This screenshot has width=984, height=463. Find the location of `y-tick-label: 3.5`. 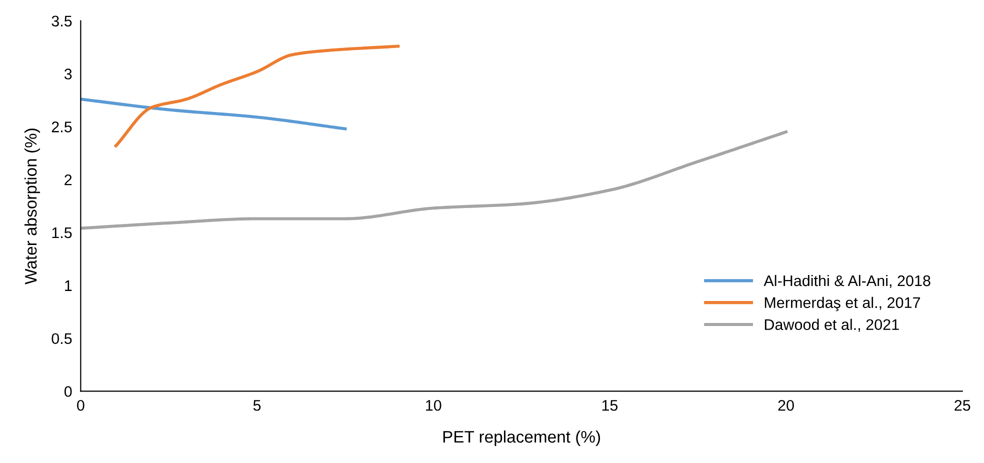

y-tick-label: 3.5 is located at coordinates (62, 21).